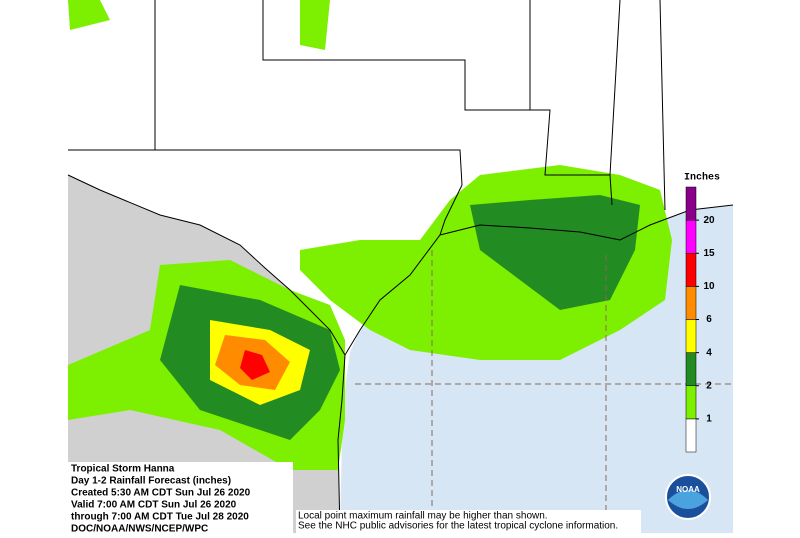 The width and height of the screenshot is (800, 538). Describe the element at coordinates (139, 528) in the screenshot. I see `info-line: DOC/NOAA/NWS/NCEP/WPC` at that location.